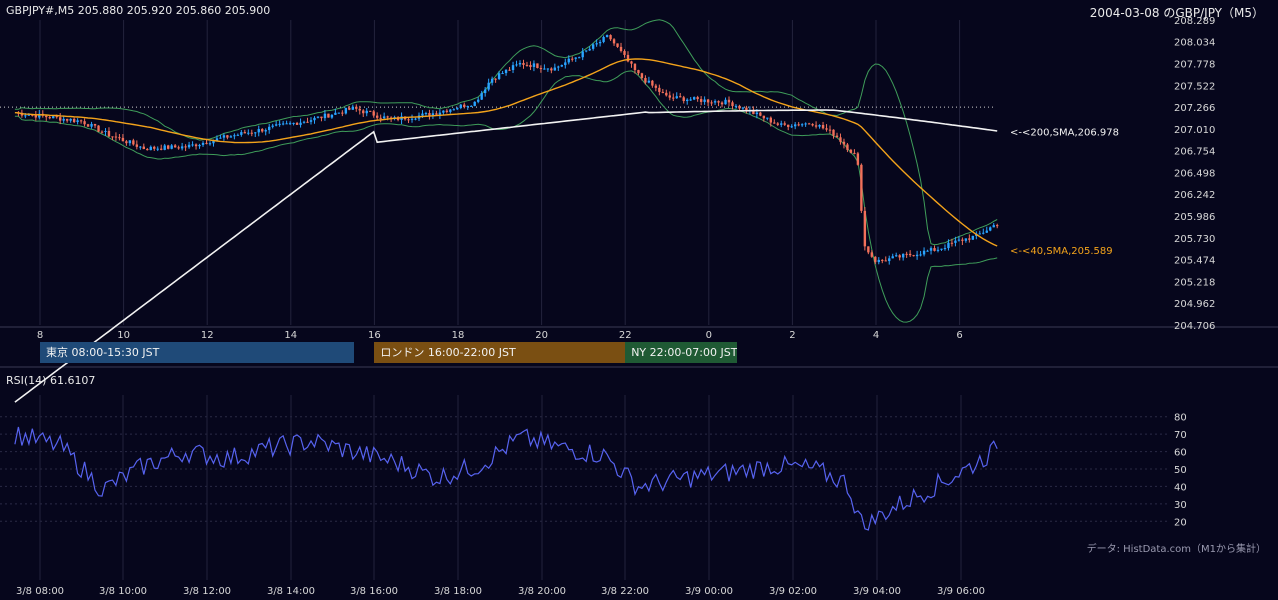  What do you see at coordinates (506, 478) in the screenshot?
I see `rsi-line` at bounding box center [506, 478].